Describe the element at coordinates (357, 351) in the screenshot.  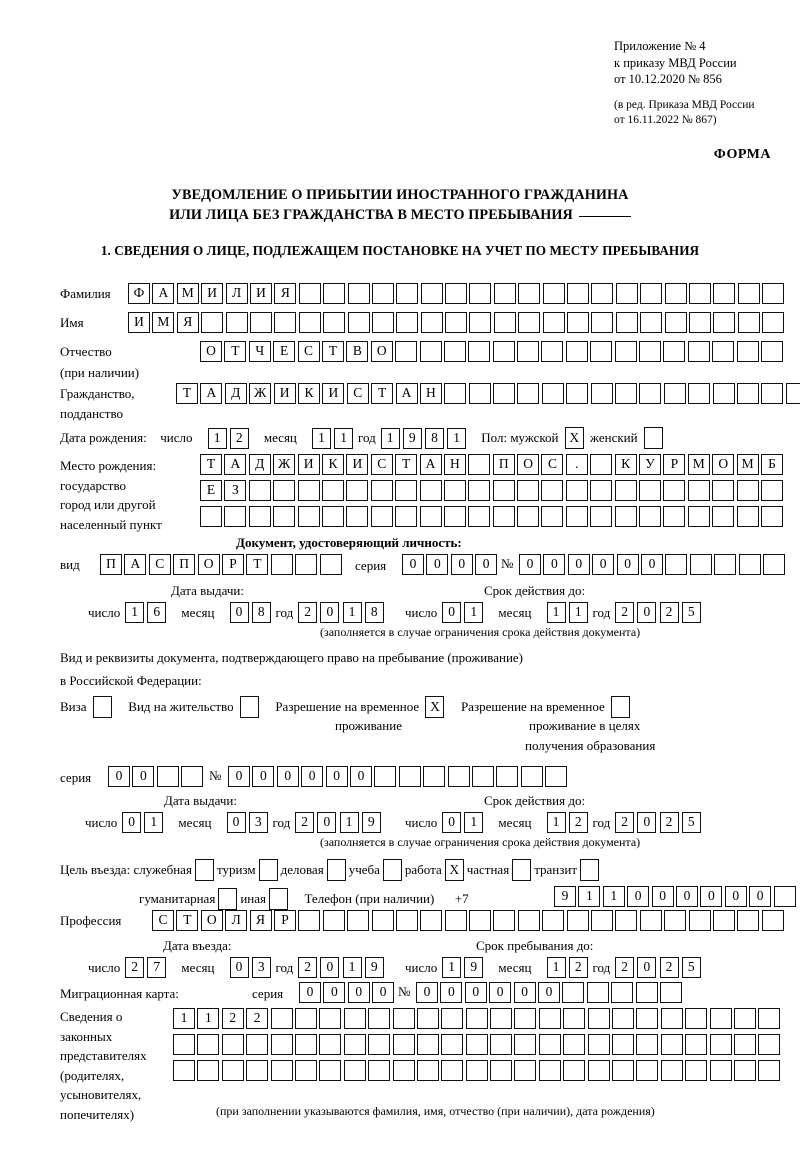
I see `char-cell: В` at that location.